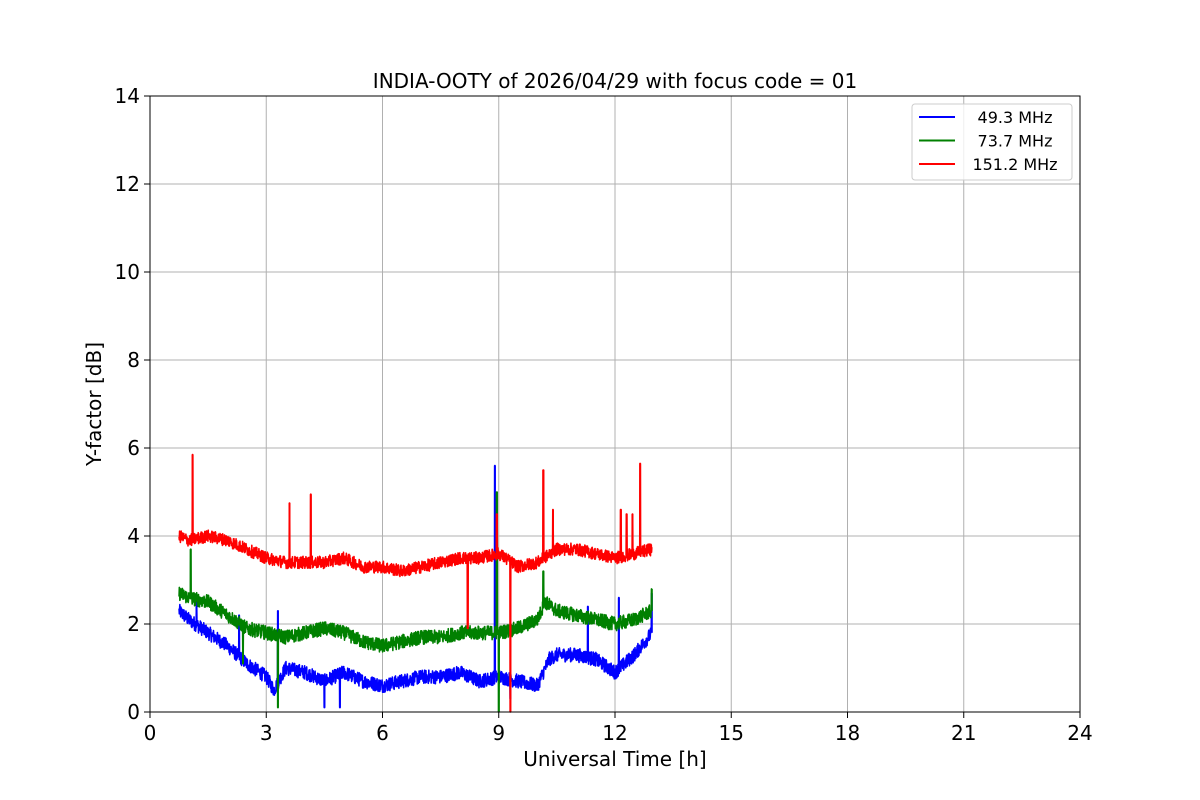 The width and height of the screenshot is (1200, 800). What do you see at coordinates (1015, 117) in the screenshot?
I see `legend-label: 49.3 MHz` at bounding box center [1015, 117].